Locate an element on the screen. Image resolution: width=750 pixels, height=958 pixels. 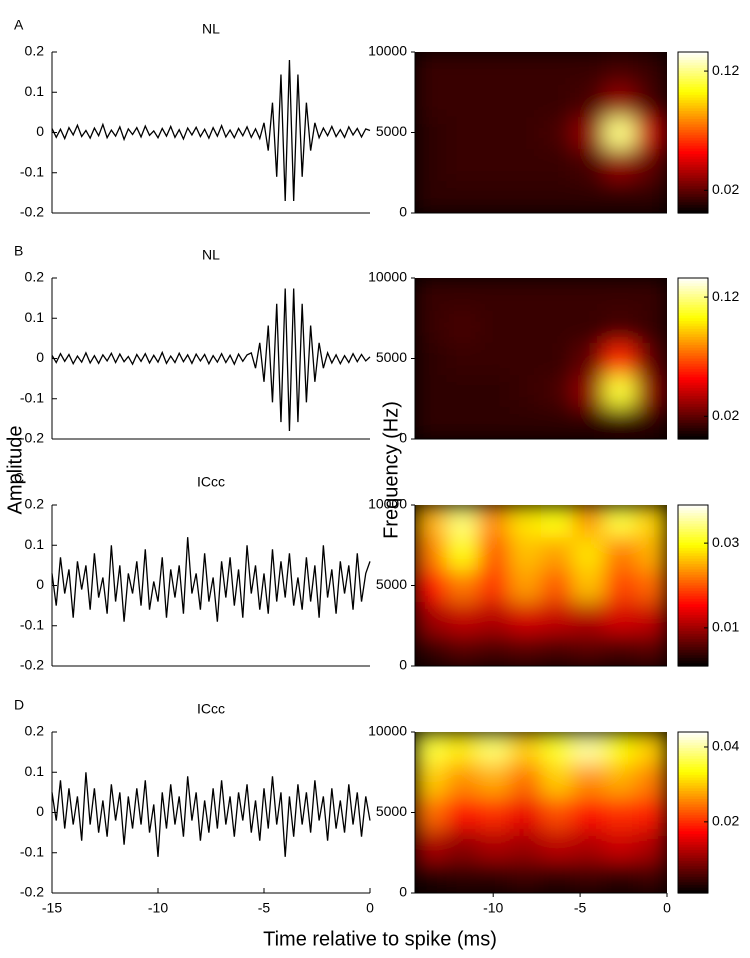
y-tick-label: 0 is located at coordinates (40, 357).